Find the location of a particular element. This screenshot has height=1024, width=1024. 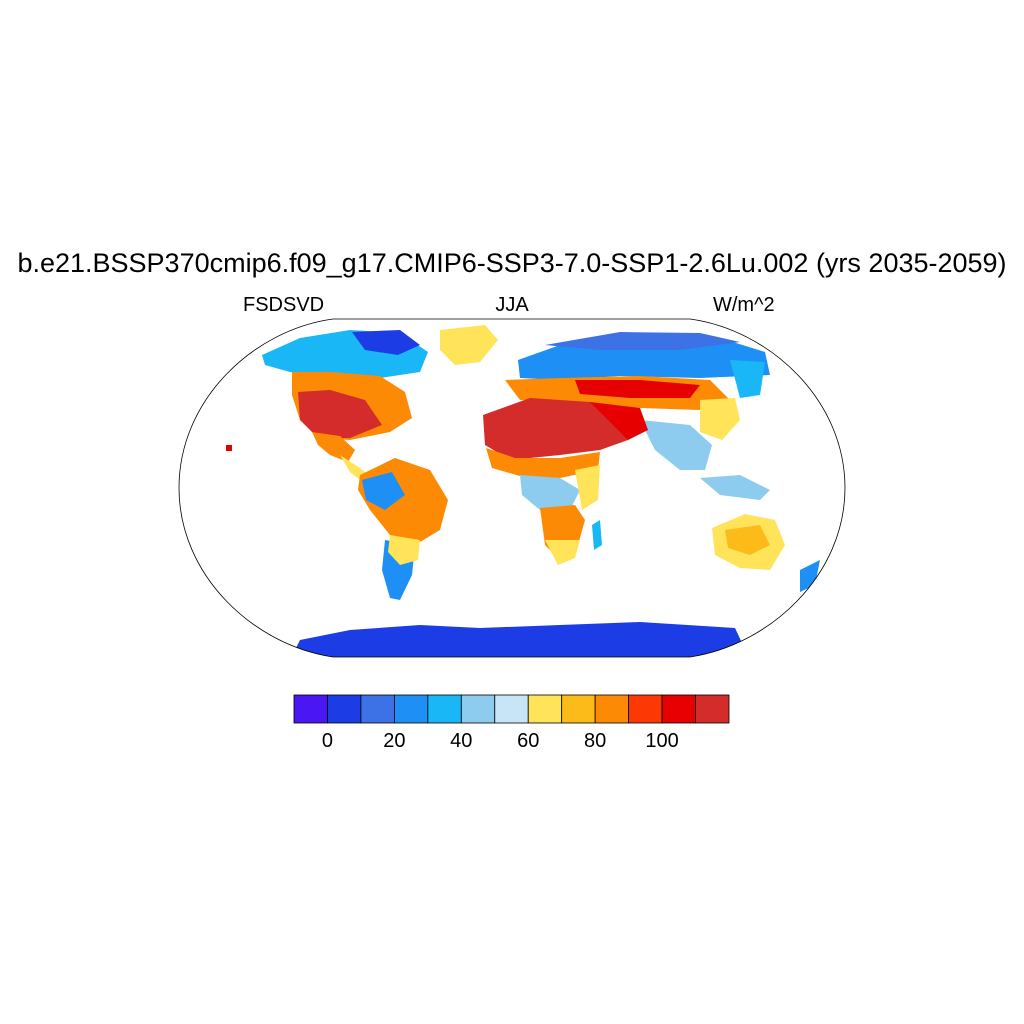

units-label: W/m^2 is located at coordinates (744, 305).